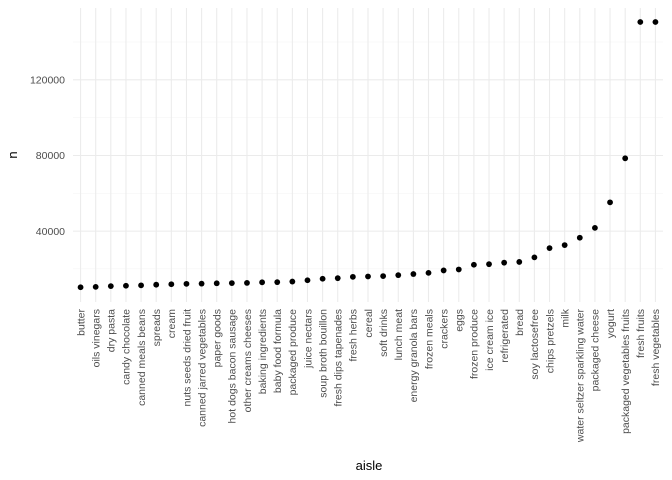 This screenshot has width=672, height=480. What do you see at coordinates (369, 323) in the screenshot?
I see `x-tick-label: cereal` at bounding box center [369, 323].